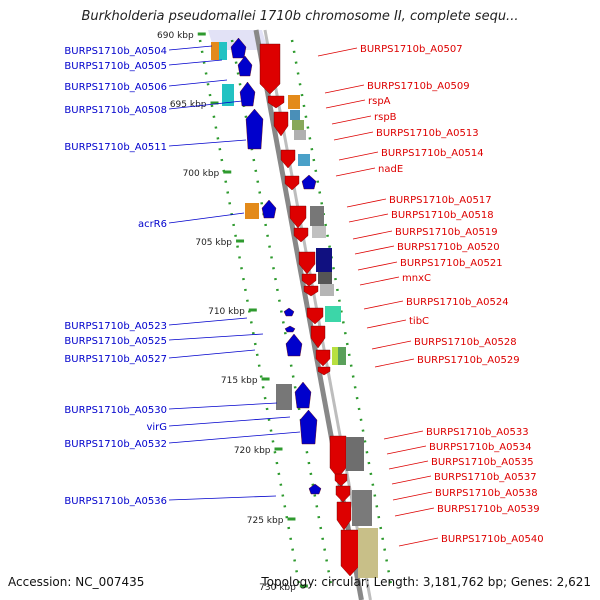 The height and width of the screenshot is (600, 600). Describe the element at coordinates (446, 232) in the screenshot. I see `gene-label-right: BURPS1710b_A0519` at that location.